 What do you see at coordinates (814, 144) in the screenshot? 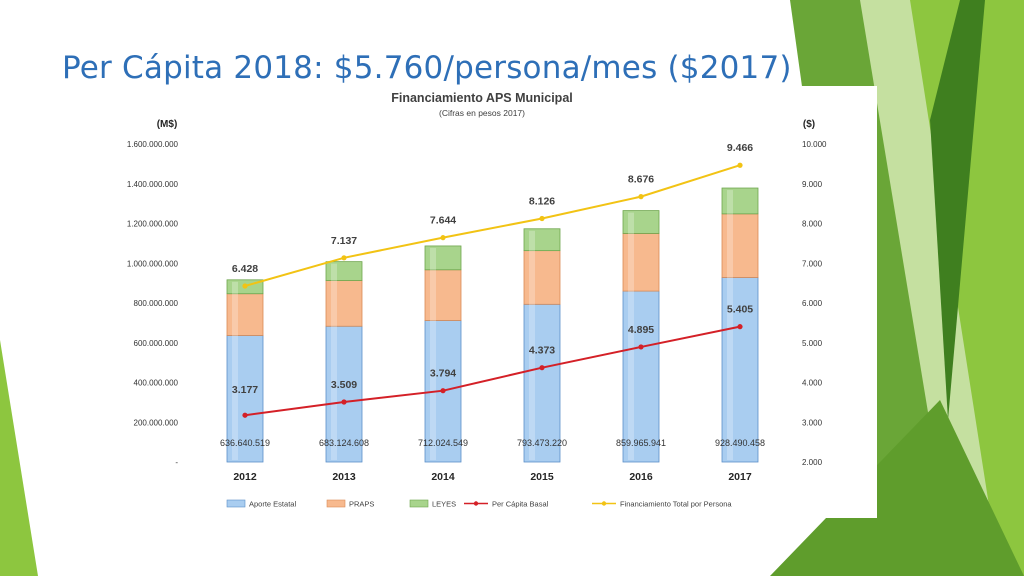
I see `y-right-tick-label: 10.000` at bounding box center [814, 144].